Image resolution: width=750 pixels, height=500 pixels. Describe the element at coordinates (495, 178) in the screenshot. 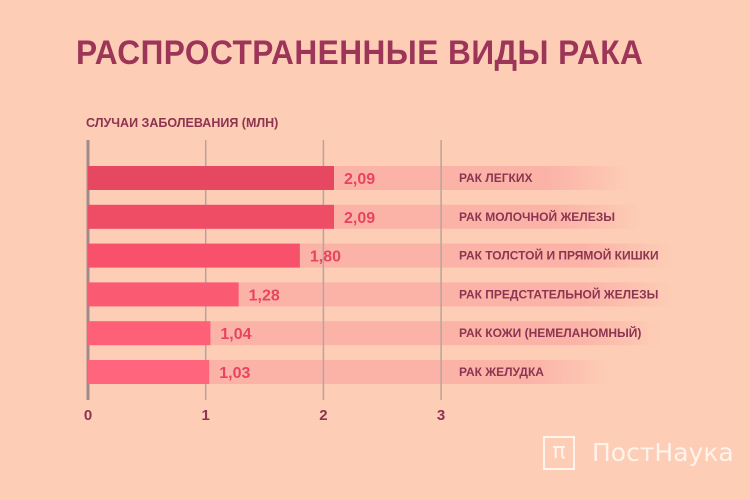

I see `category-label: РАК ЛЕГКИХ` at that location.